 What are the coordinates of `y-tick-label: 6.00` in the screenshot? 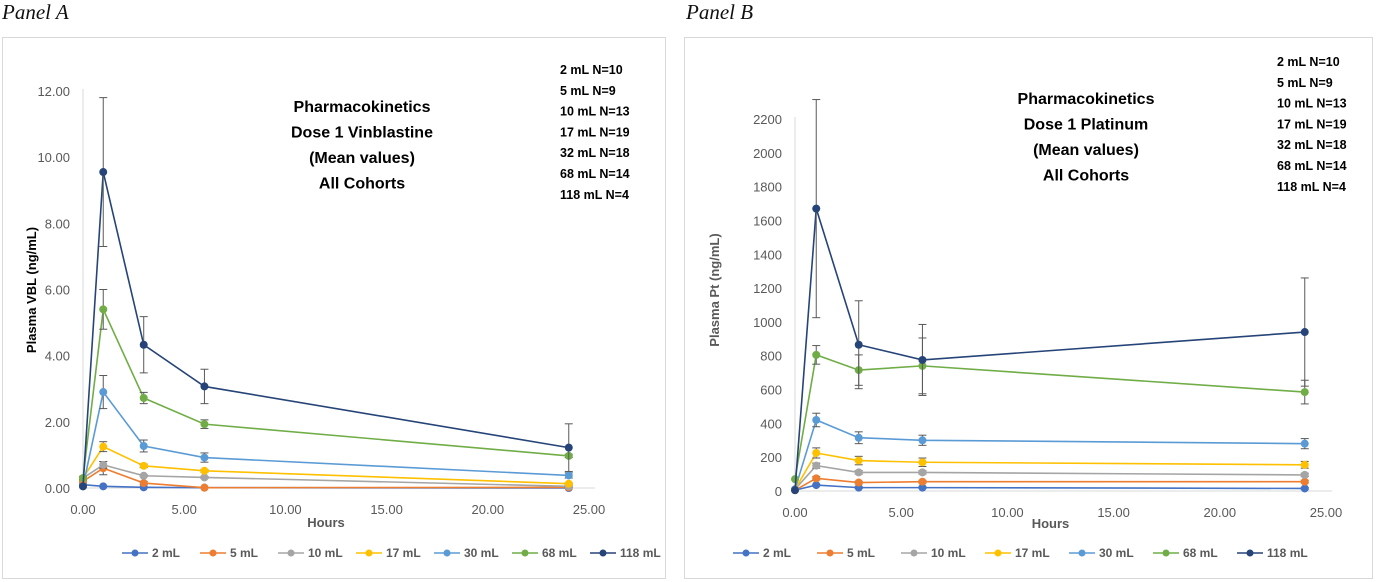 It's located at (57, 290).